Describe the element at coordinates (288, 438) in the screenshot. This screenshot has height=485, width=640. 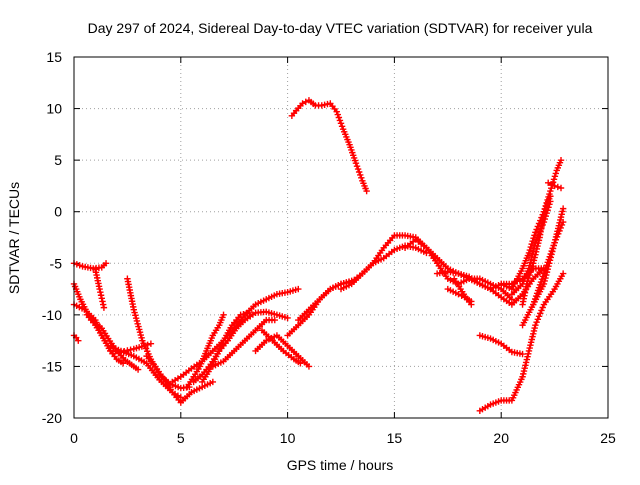
I see `x-tick-label: 10` at that location.